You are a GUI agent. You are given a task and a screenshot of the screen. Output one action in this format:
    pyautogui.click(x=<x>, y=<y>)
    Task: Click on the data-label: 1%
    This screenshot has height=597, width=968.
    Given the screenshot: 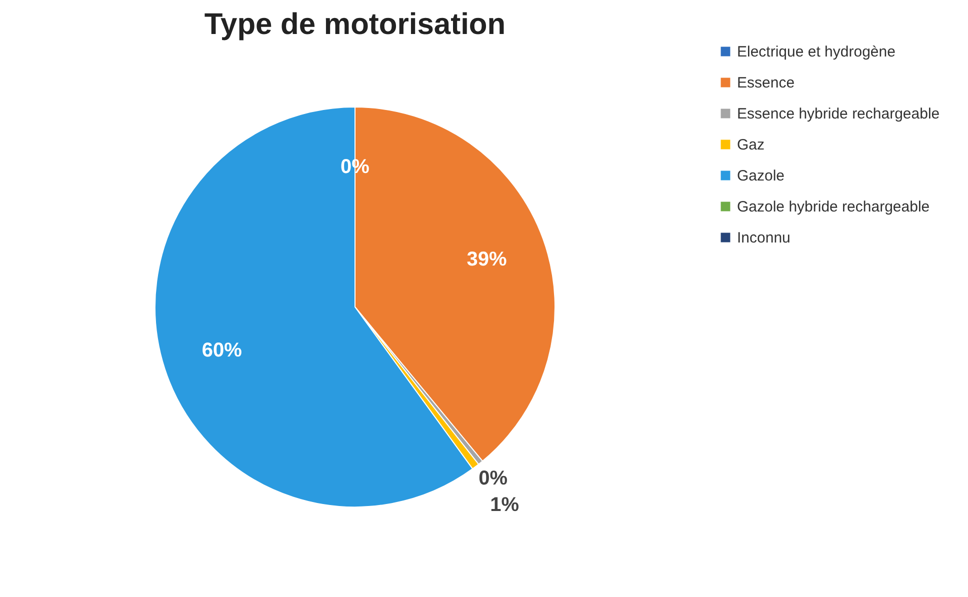 What is the action you would take?
    pyautogui.click(x=505, y=505)
    